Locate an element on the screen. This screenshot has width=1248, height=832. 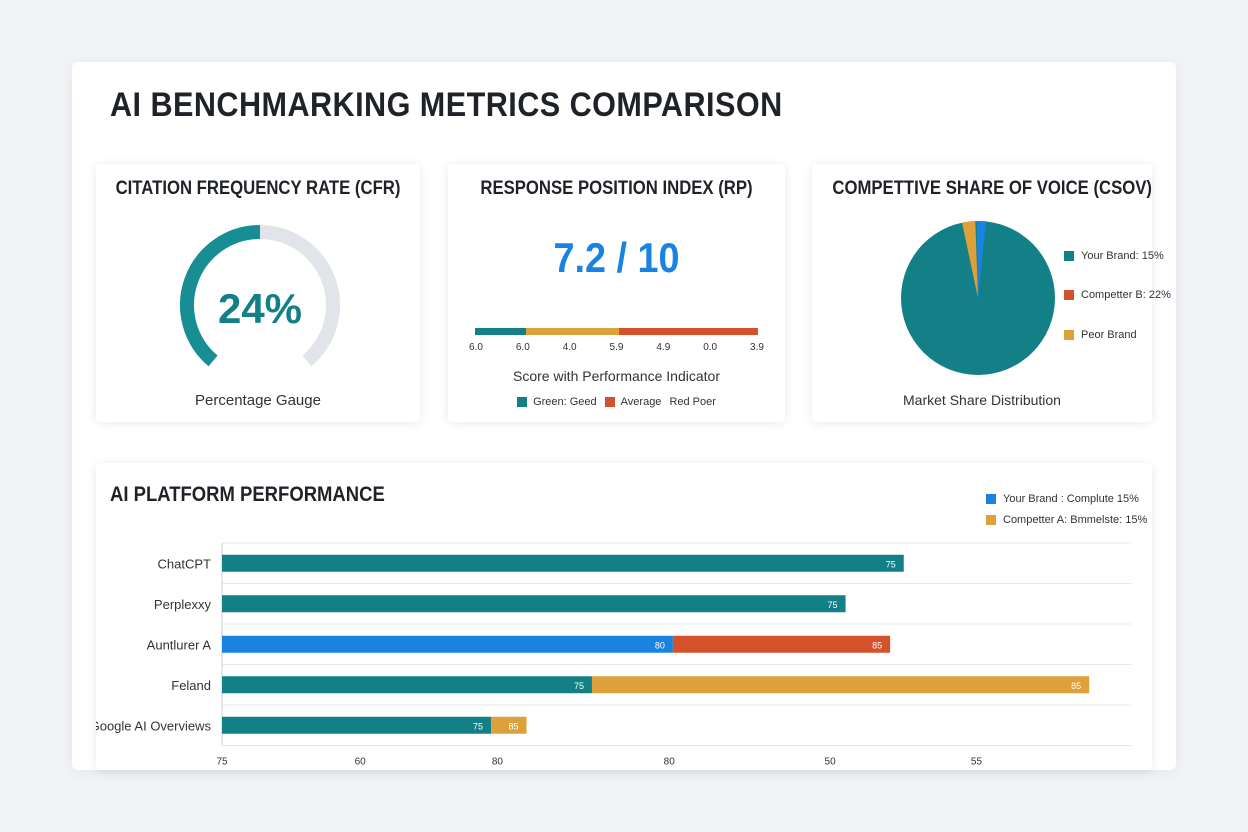
csov-caption: Market Share Distribution is located at coordinates (982, 400).